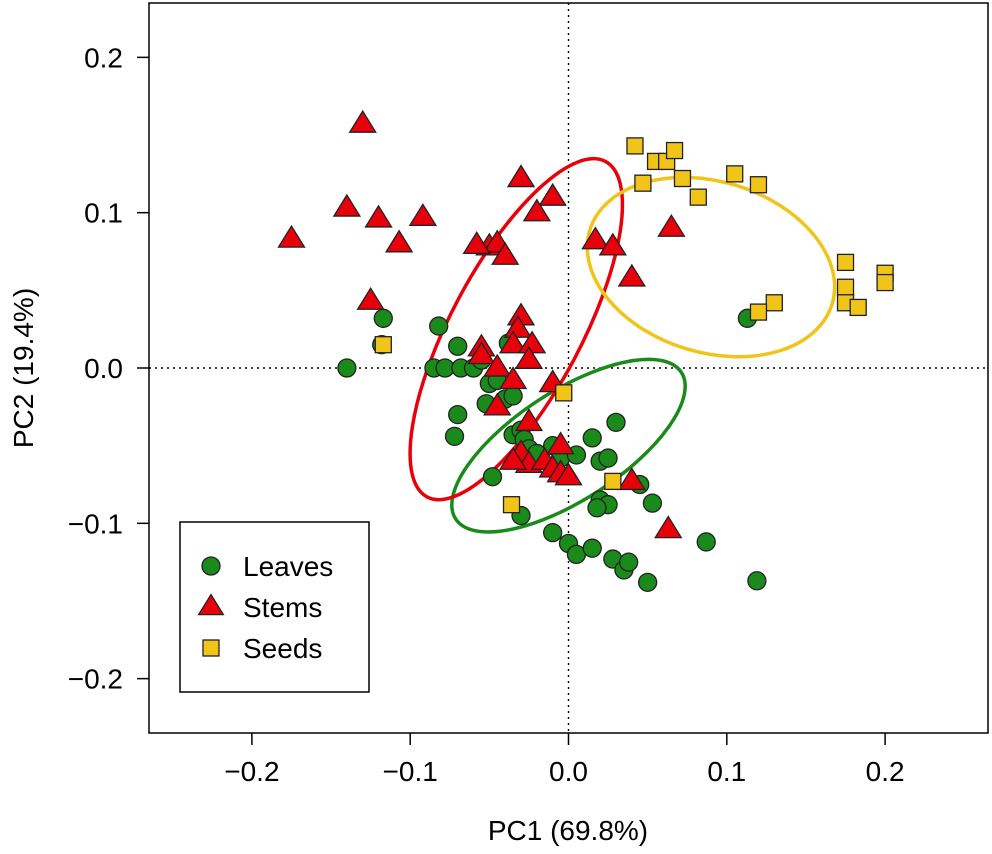 Image resolution: width=992 pixels, height=854 pixels. Describe the element at coordinates (726, 771) in the screenshot. I see `x-tick-label: 0.1` at that location.